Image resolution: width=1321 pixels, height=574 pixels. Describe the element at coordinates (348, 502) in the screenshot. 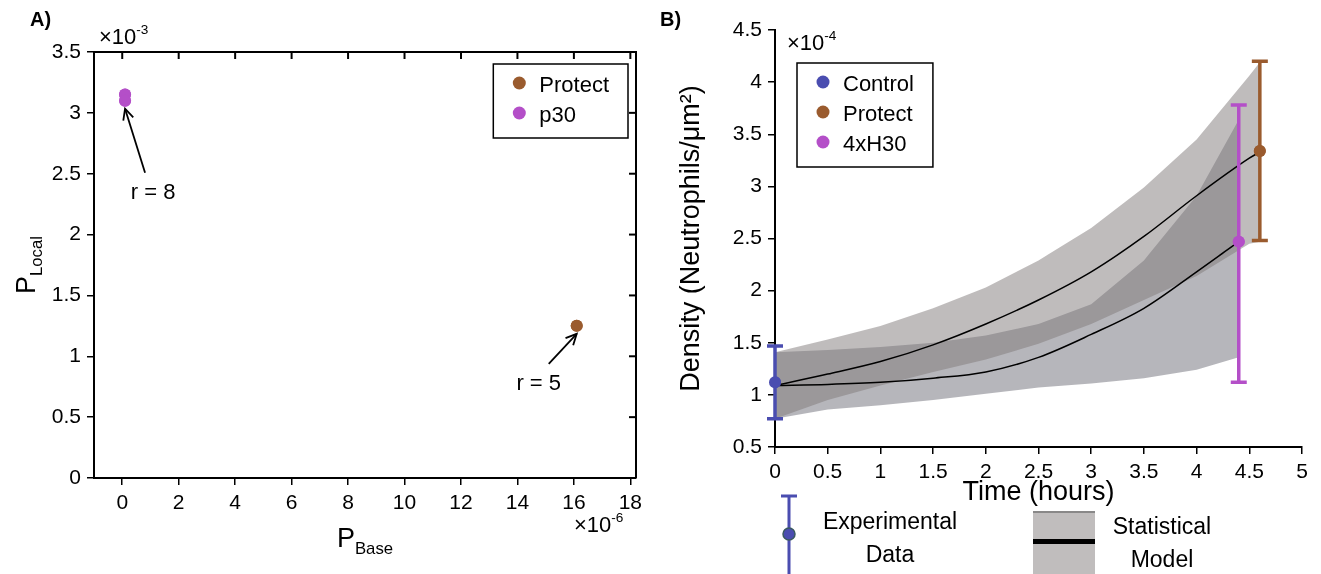

I see `x-tick-label: 8` at that location.